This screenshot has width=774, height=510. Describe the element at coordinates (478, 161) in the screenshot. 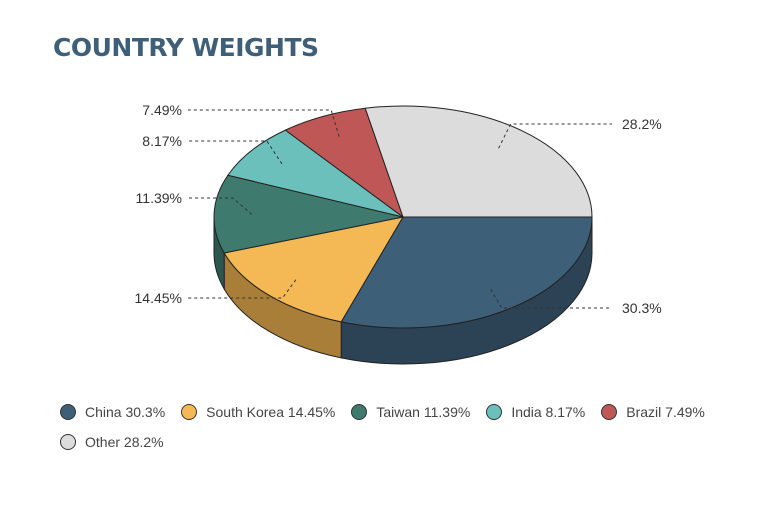

I see `slice-other` at that location.